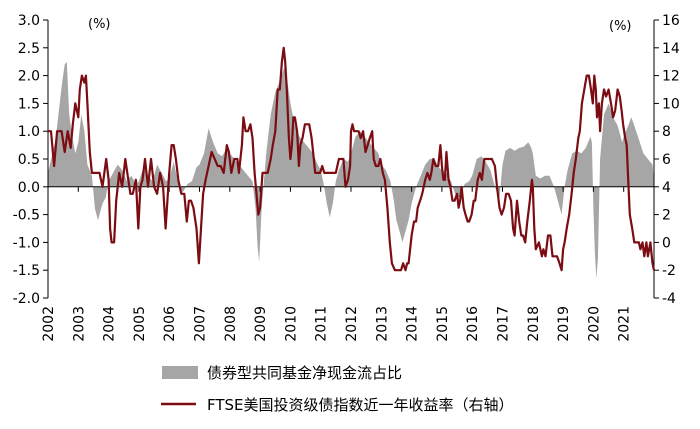 Image resolution: width=700 pixels, height=429 pixels. I want to click on x-tick-label: 2007, so click(201, 324).